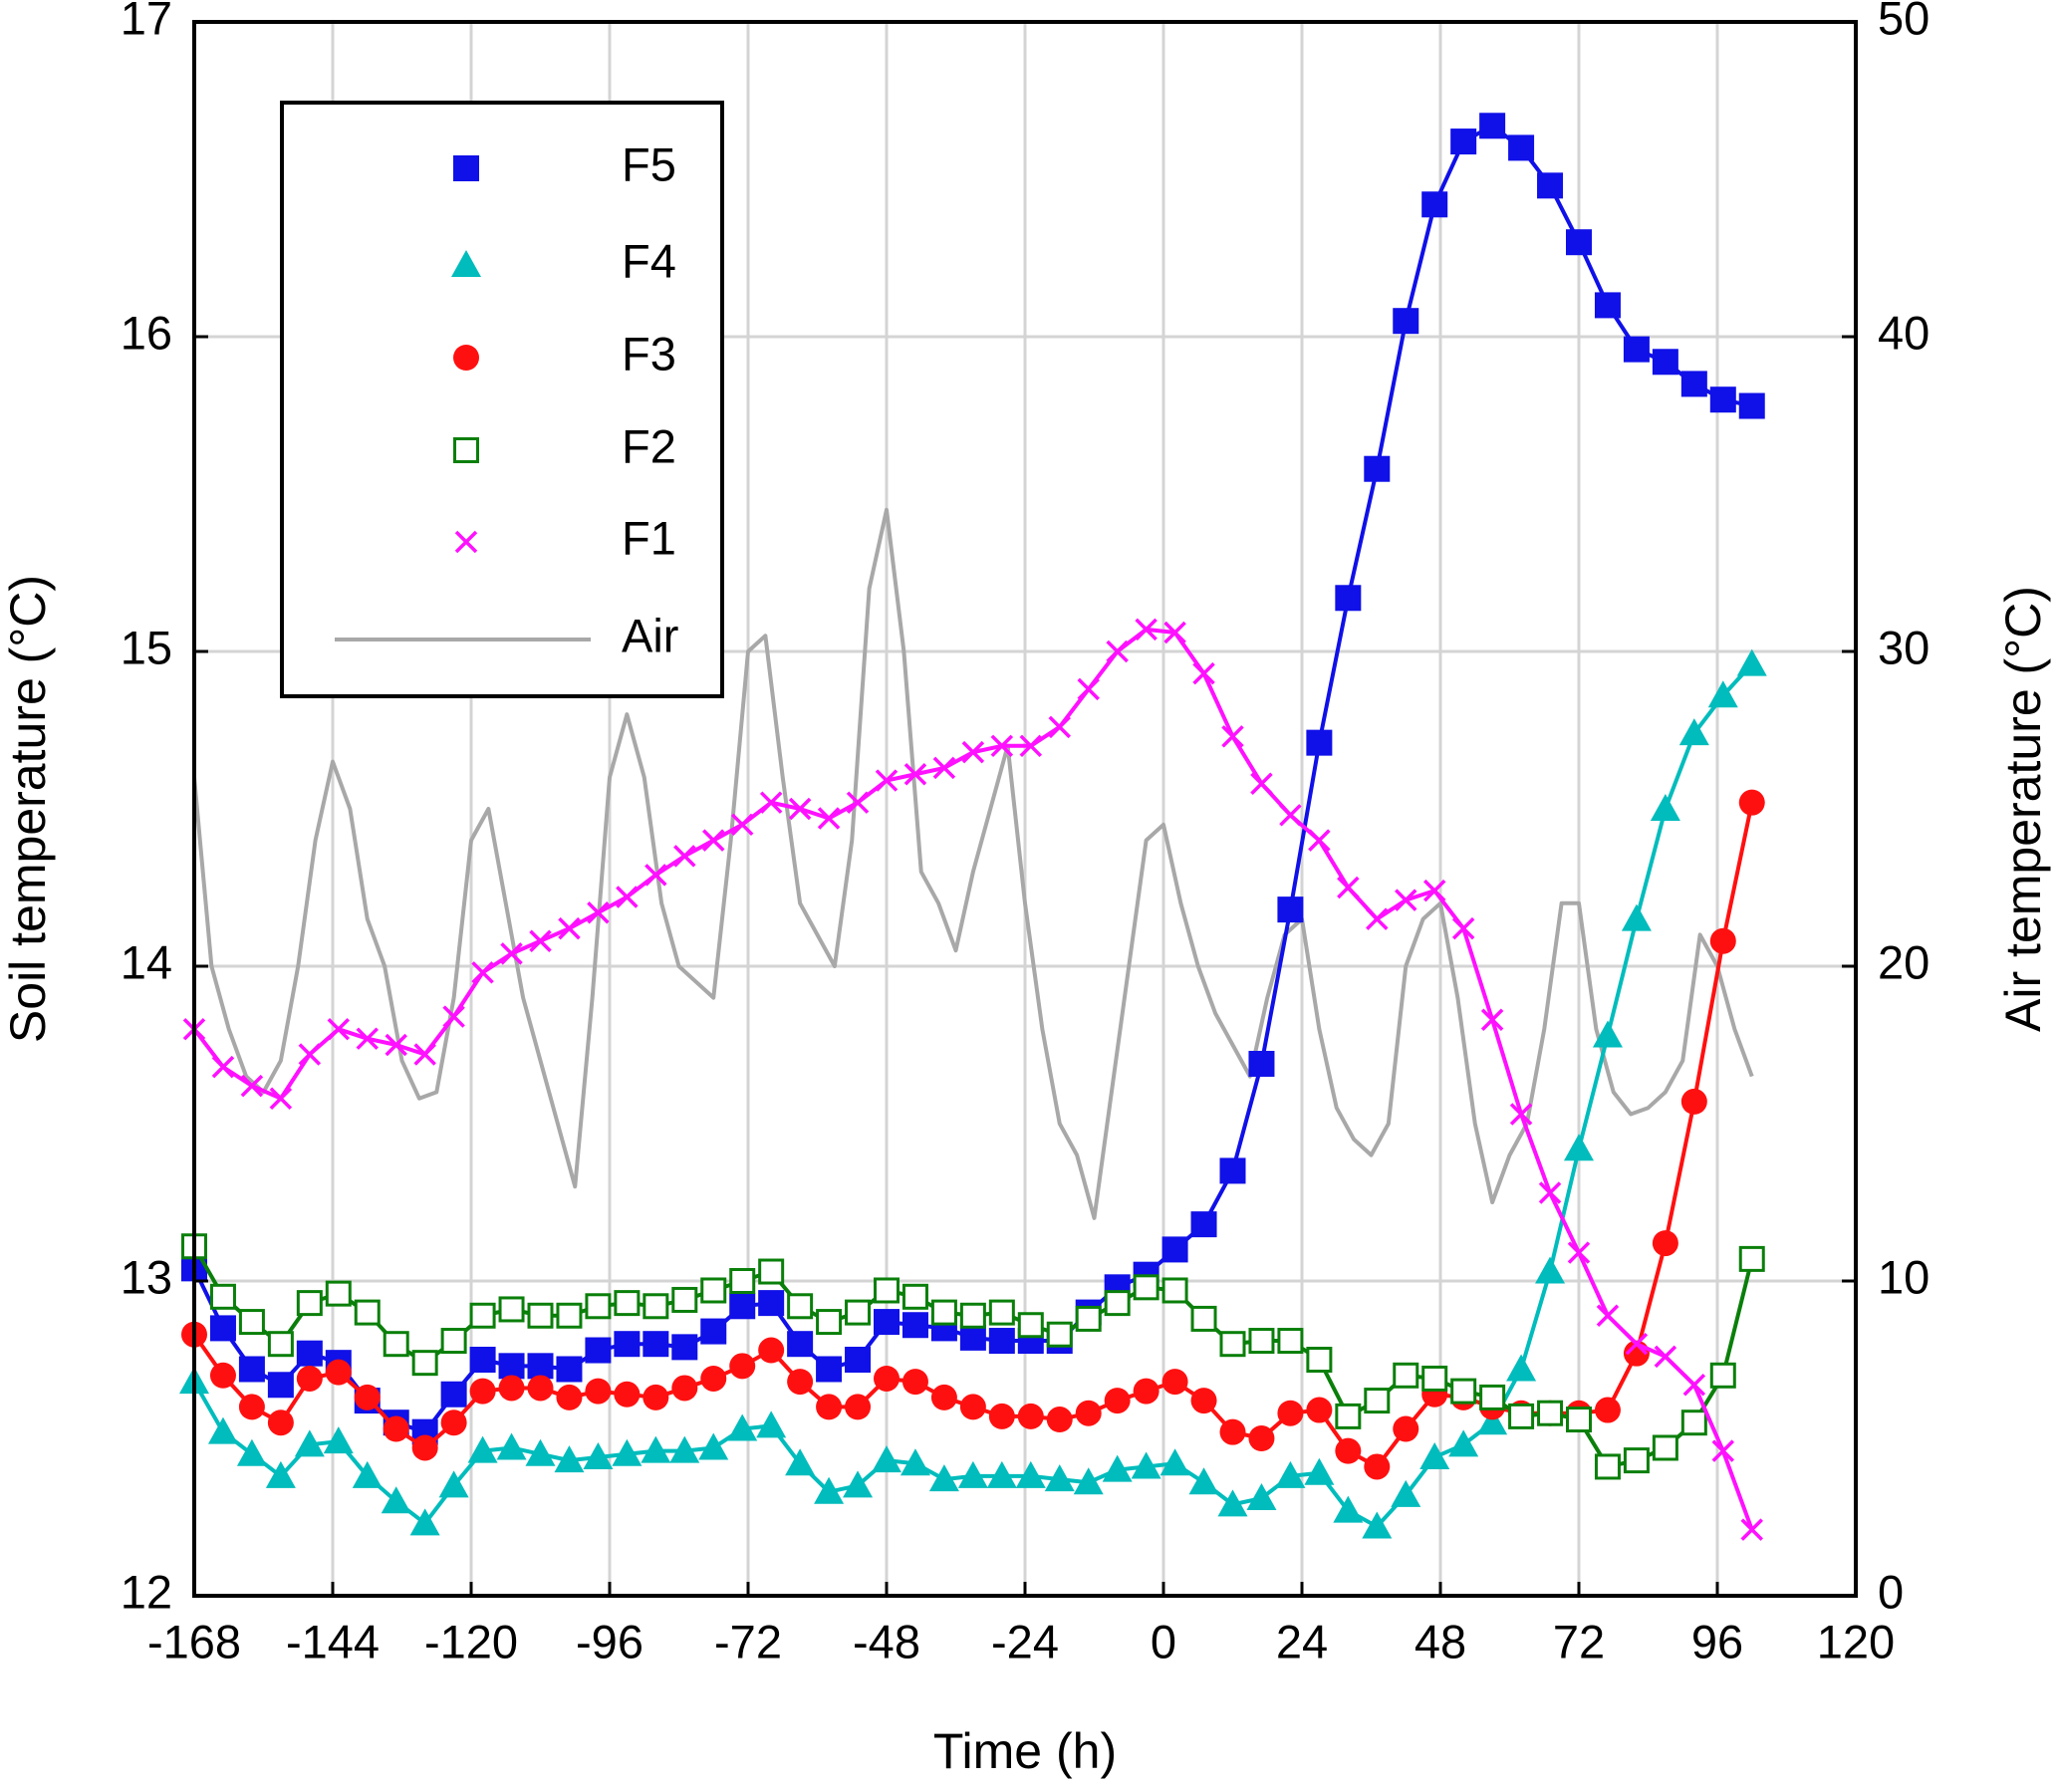 This screenshot has width=2059, height=1792. Describe the element at coordinates (1440, 1641) in the screenshot. I see `x-tick-label: 48` at that location.